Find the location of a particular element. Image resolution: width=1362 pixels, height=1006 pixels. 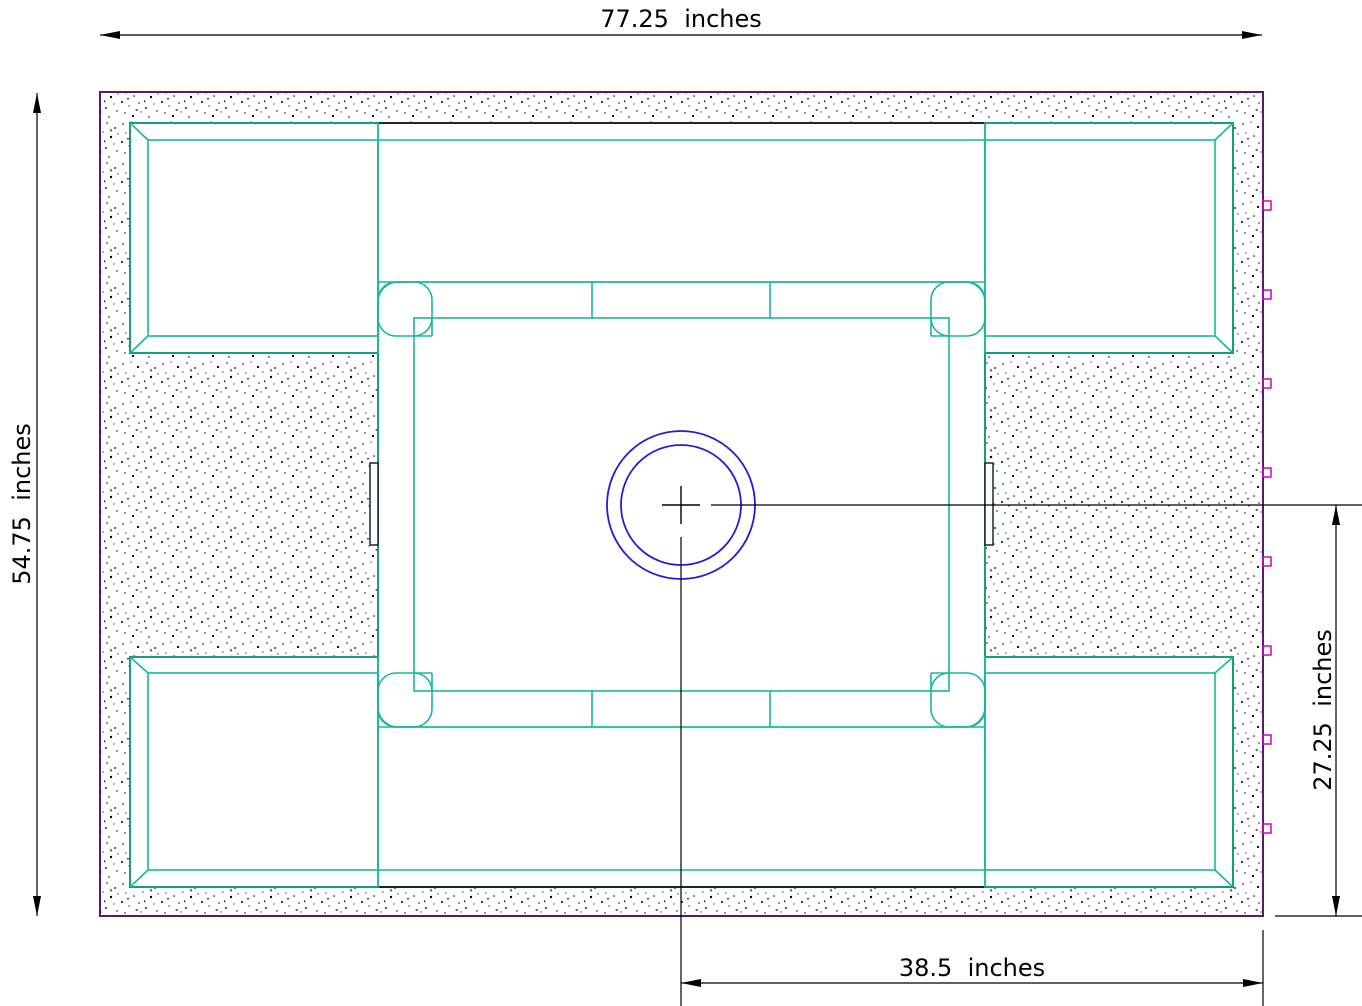

side-tabs is located at coordinates (681, 504).